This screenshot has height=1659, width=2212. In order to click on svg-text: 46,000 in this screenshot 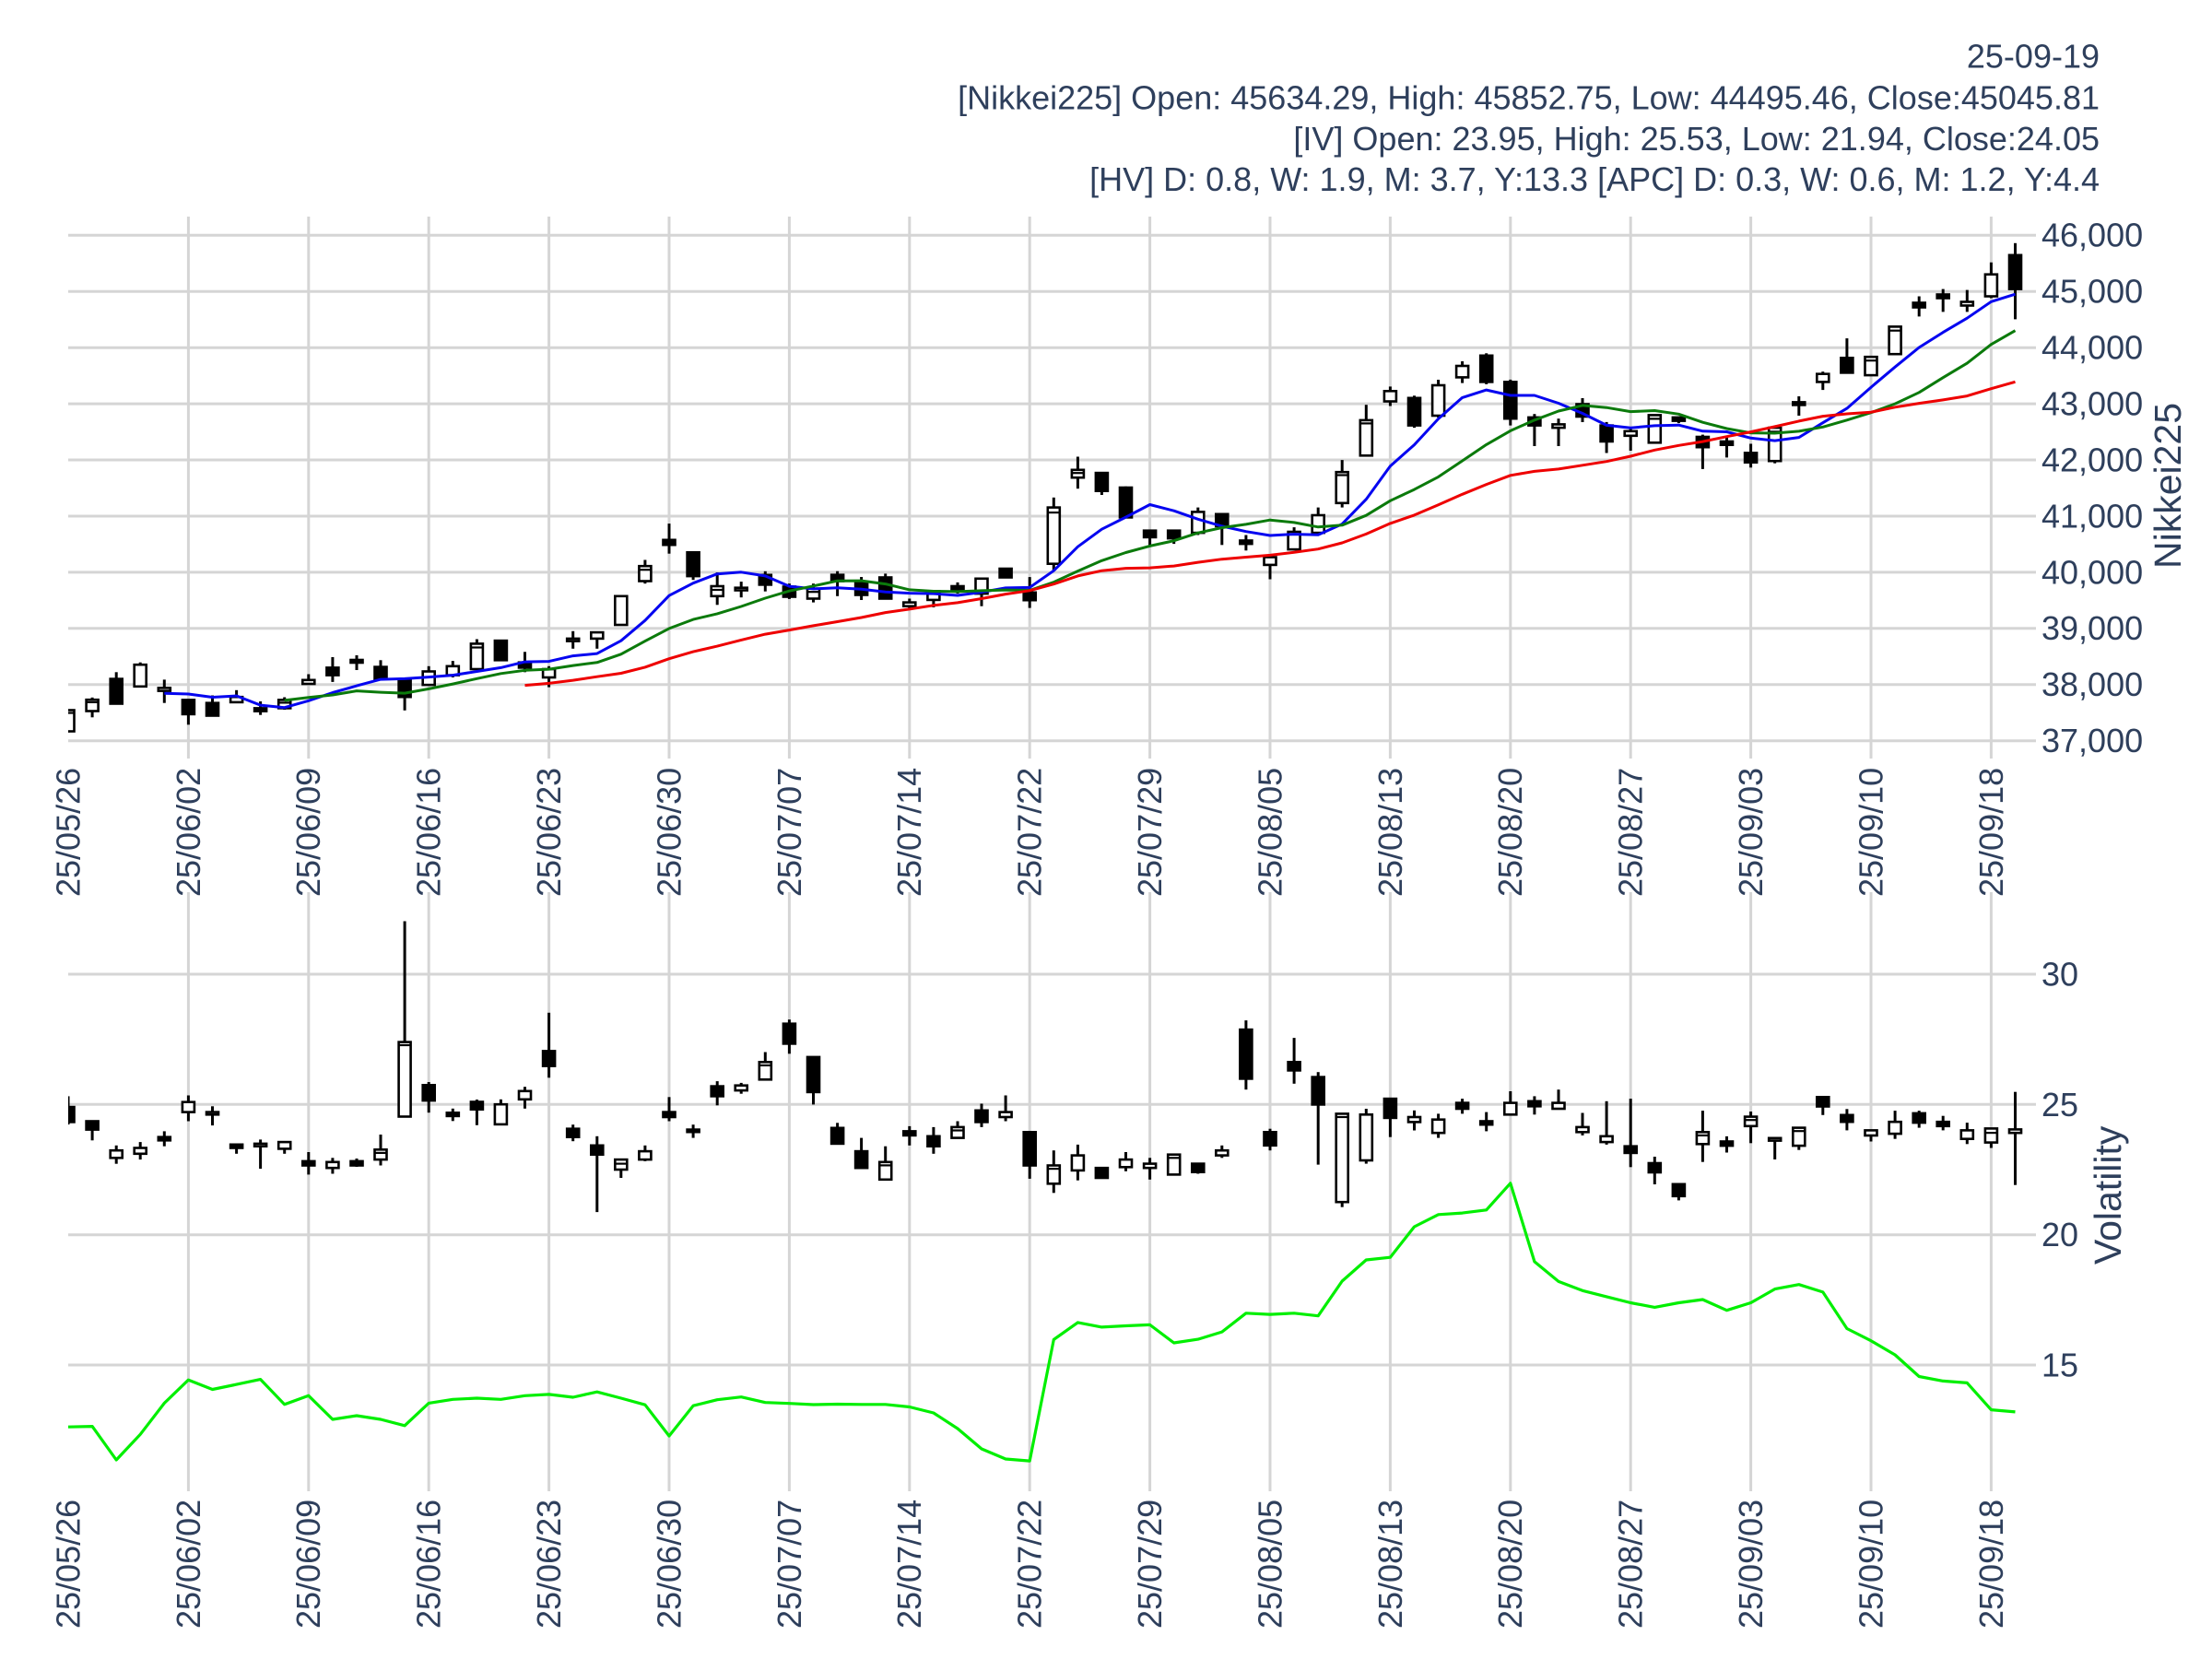, I will do `click(2092, 235)`.